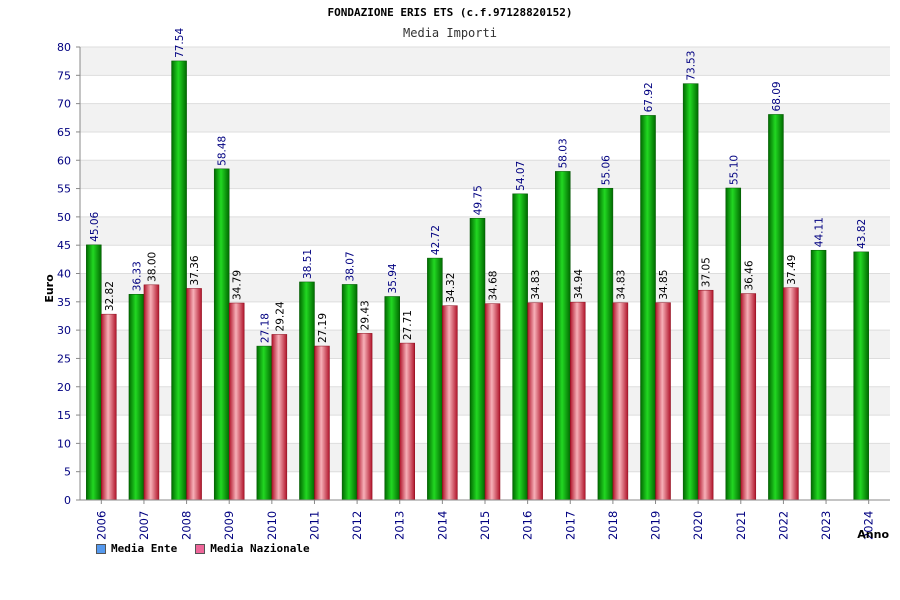 This screenshot has height=600, width=900. I want to click on bar-media-ente-2015, so click(477, 359).